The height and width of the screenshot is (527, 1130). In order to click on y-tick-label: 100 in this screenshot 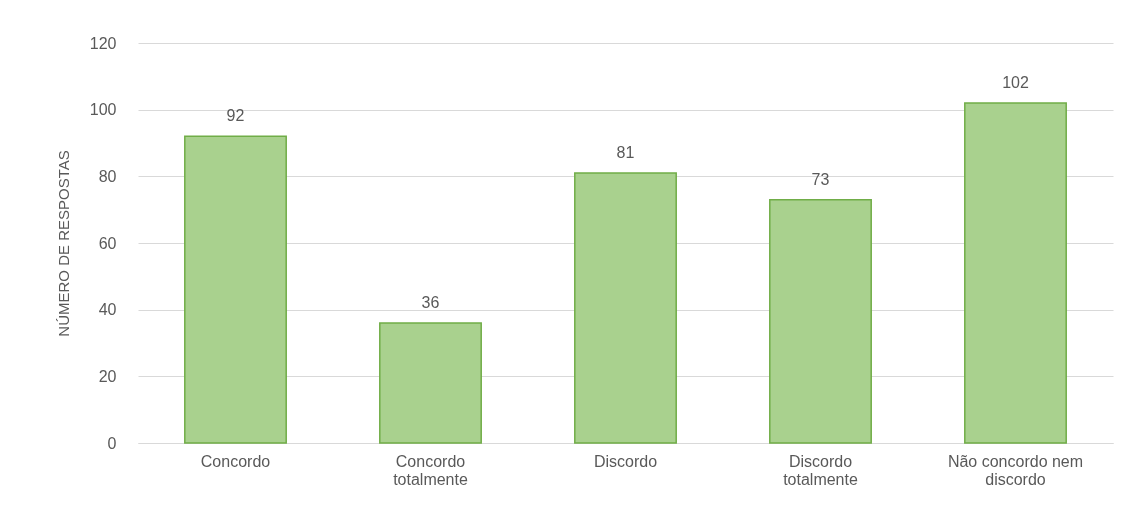, I will do `click(103, 110)`.